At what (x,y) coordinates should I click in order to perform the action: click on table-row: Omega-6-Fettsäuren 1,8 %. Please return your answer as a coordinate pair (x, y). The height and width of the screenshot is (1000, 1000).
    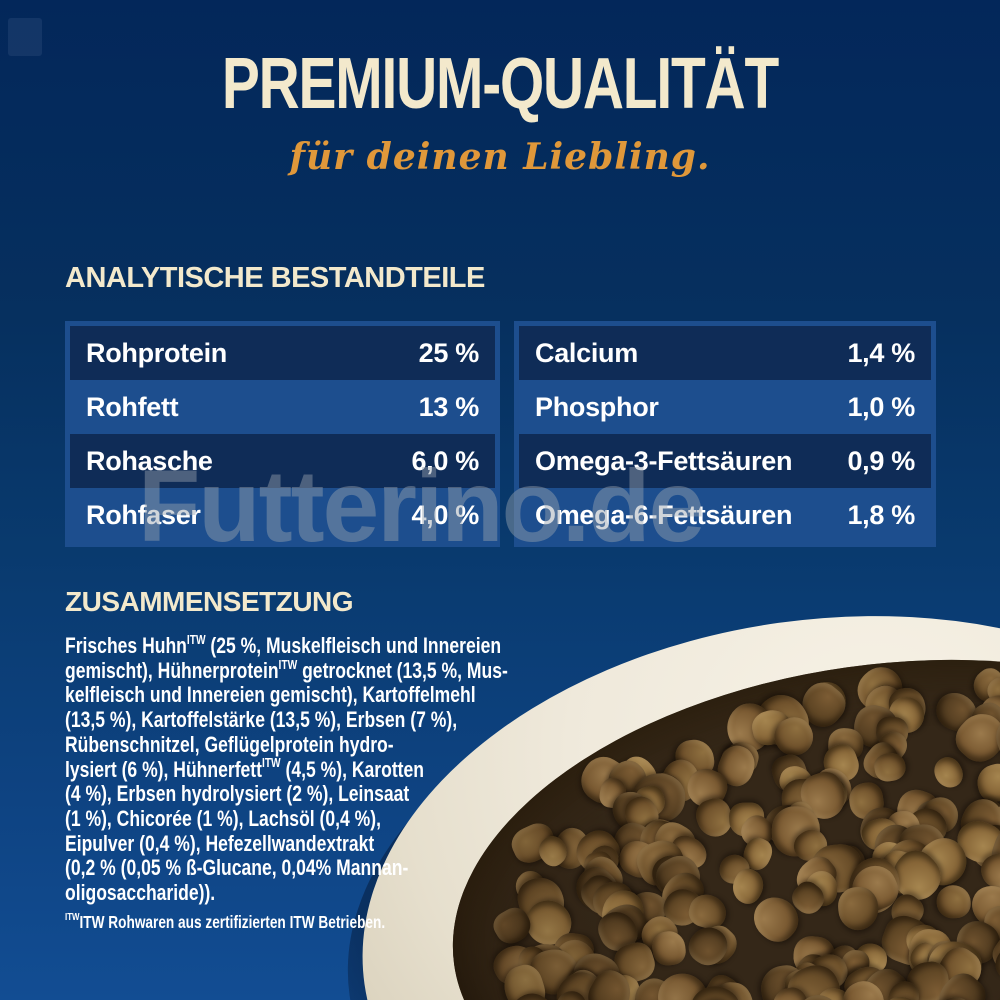
    Looking at the image, I should click on (725, 515).